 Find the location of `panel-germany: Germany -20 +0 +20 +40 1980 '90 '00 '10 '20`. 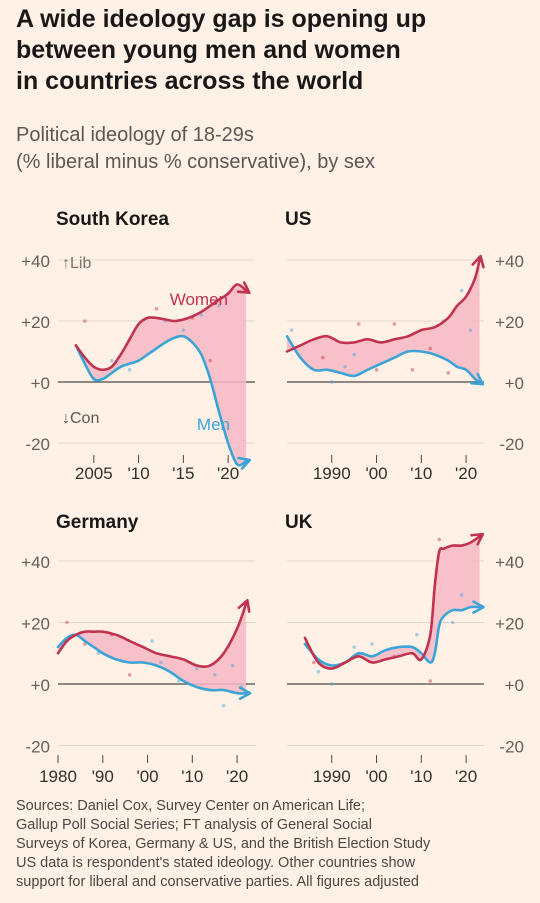

panel-germany: Germany -20 +0 +20 +40 1980 '90 '00 '10 '20 is located at coordinates (138, 649).